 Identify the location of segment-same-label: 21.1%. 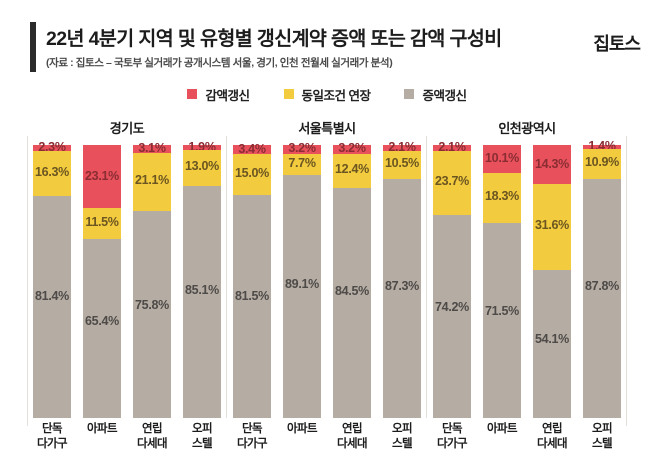
(152, 180).